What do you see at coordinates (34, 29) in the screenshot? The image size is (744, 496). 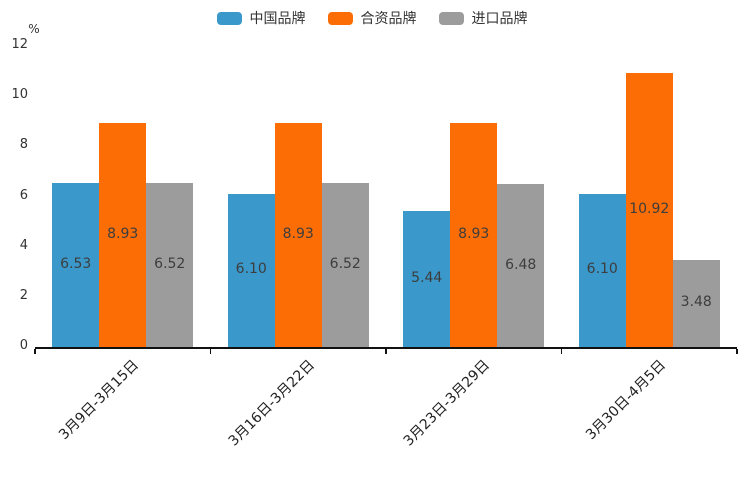 I see `y-axis-unit-label: %` at bounding box center [34, 29].